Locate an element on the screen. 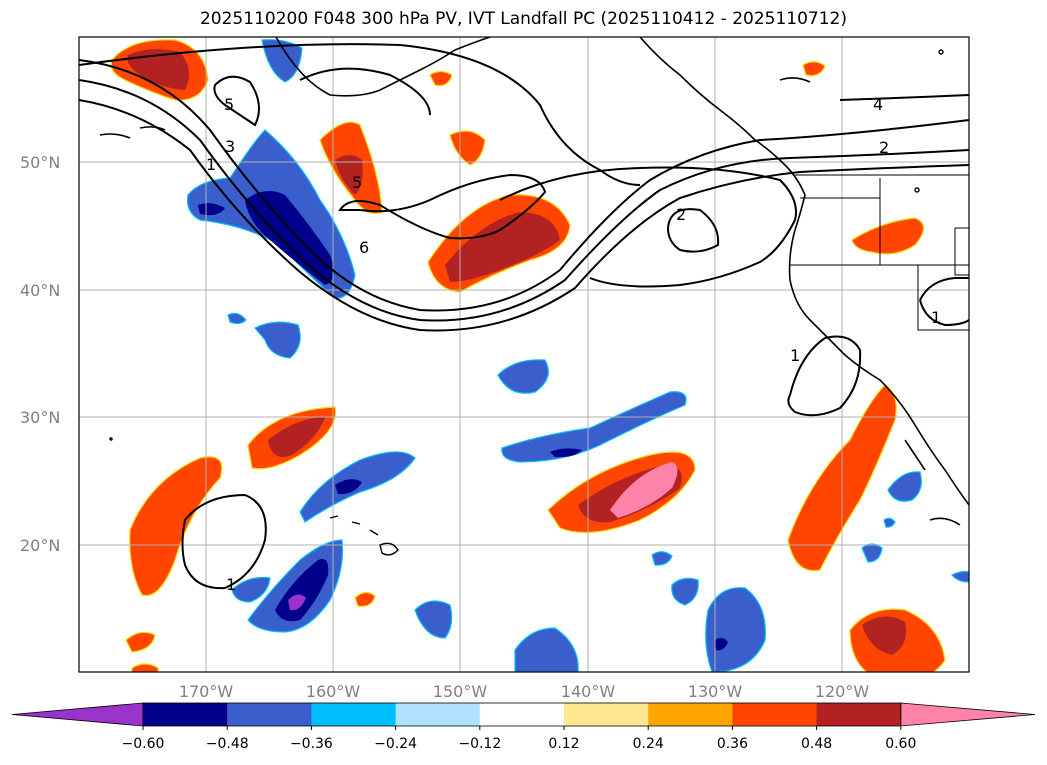  colorbar-label: −0.48 is located at coordinates (227, 744).